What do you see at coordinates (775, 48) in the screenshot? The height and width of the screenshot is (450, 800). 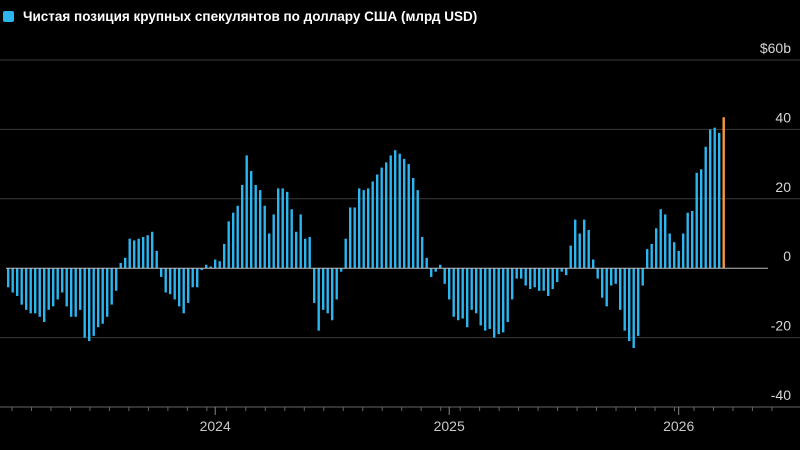 I see `y-tick-label: $60b` at bounding box center [775, 48].